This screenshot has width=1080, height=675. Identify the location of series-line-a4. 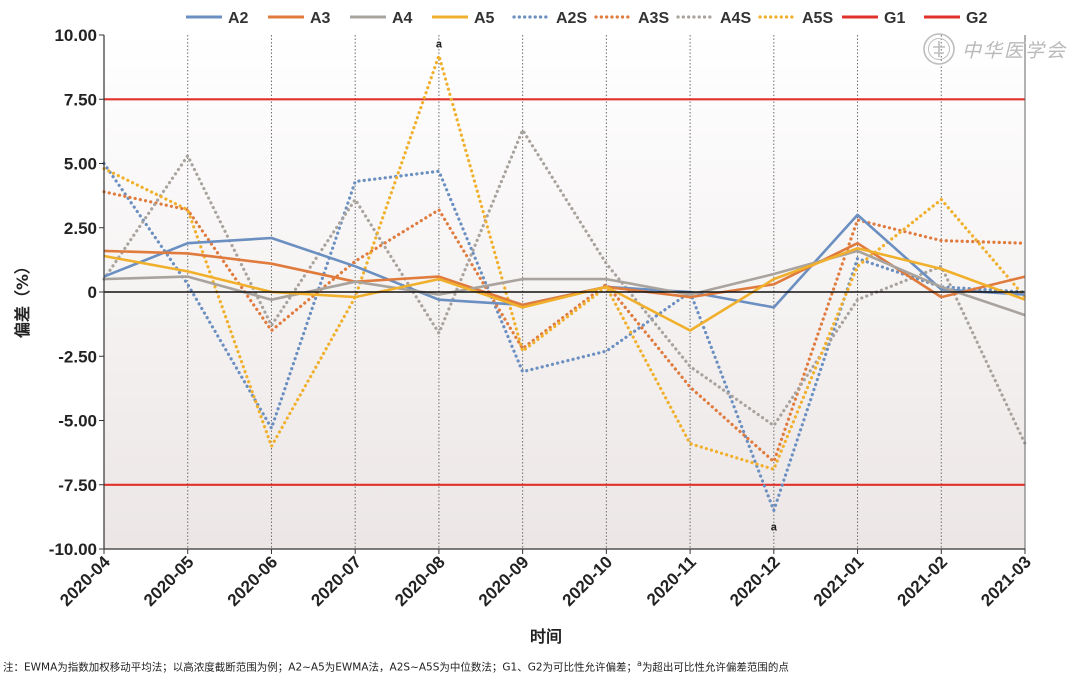
(564, 283).